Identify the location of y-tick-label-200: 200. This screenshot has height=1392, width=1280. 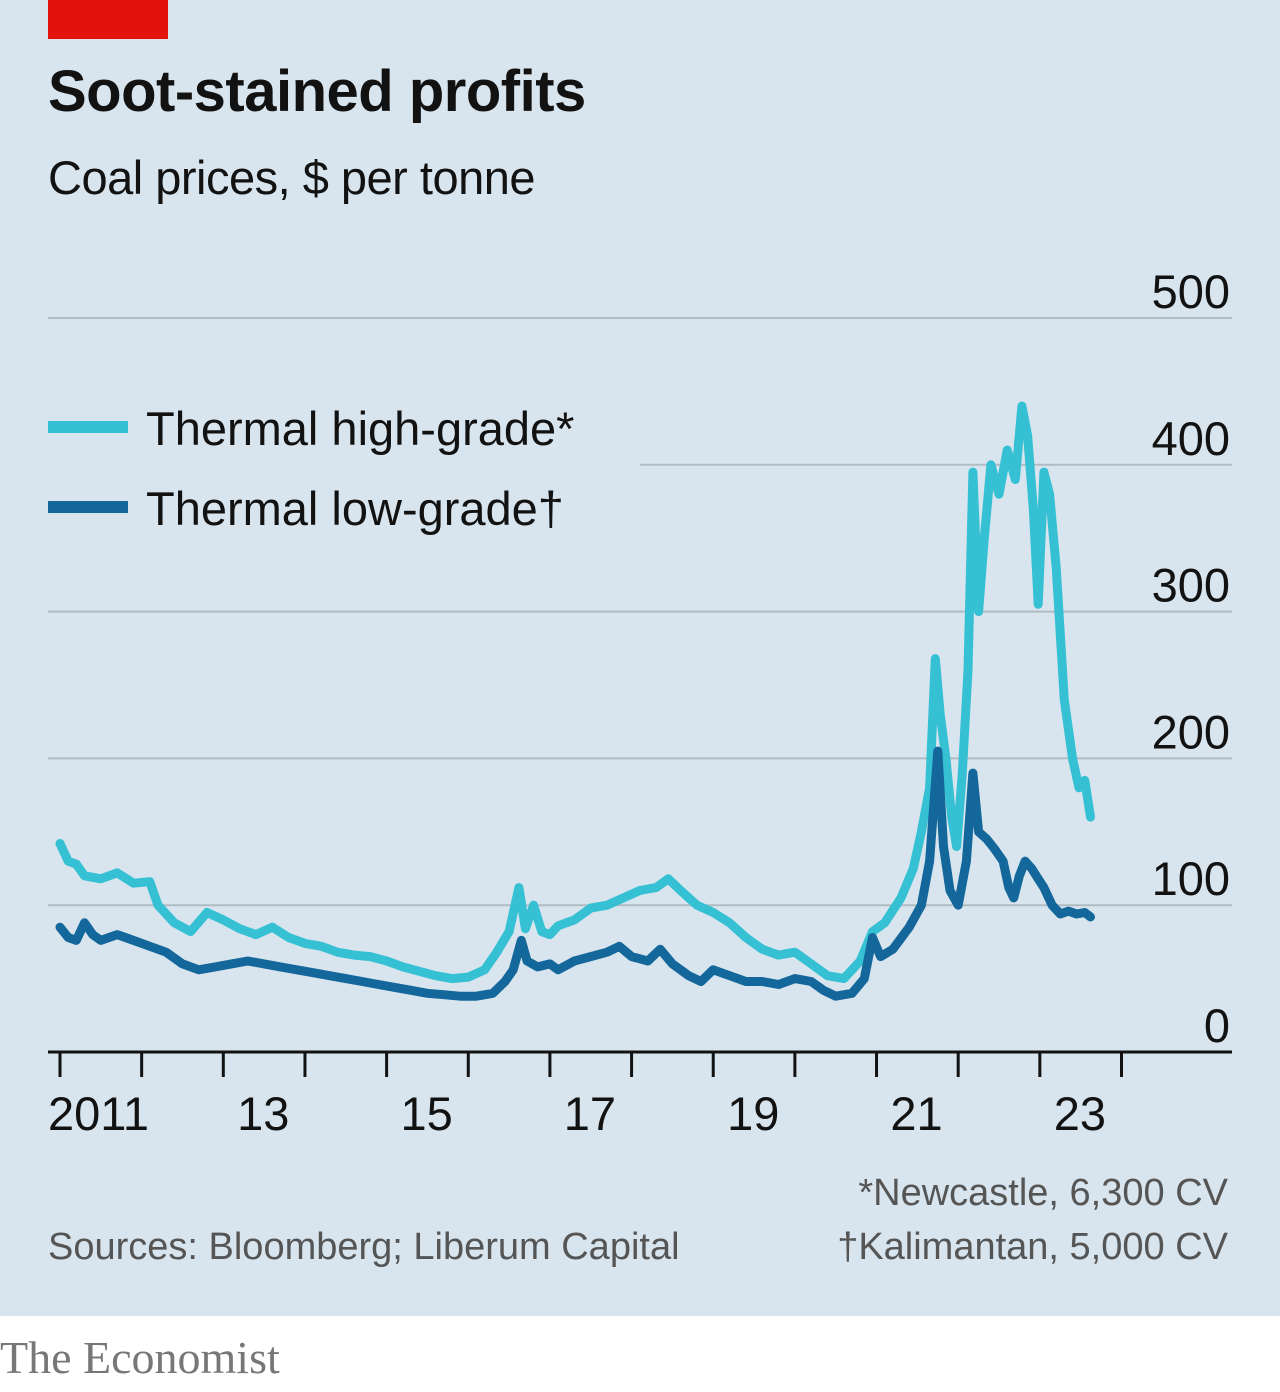
(1191, 731).